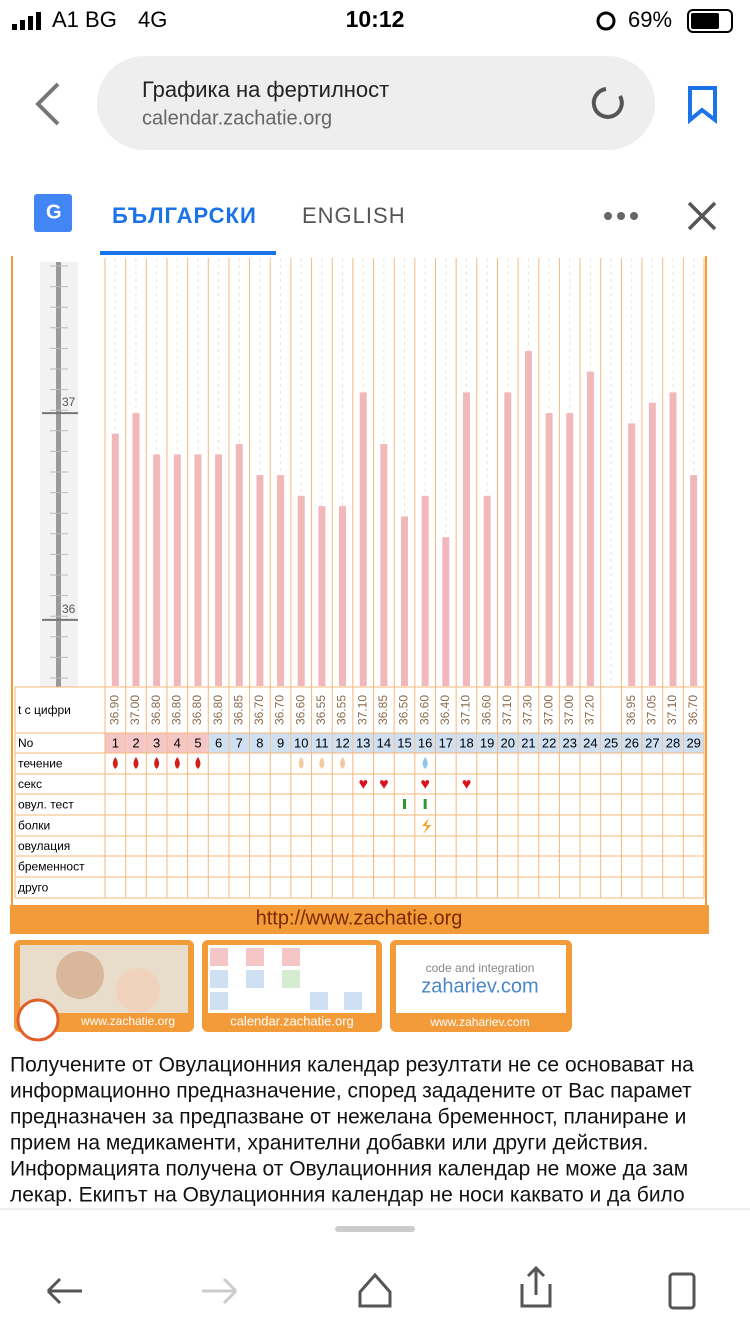  What do you see at coordinates (301, 742) in the screenshot?
I see `day-number: 10` at bounding box center [301, 742].